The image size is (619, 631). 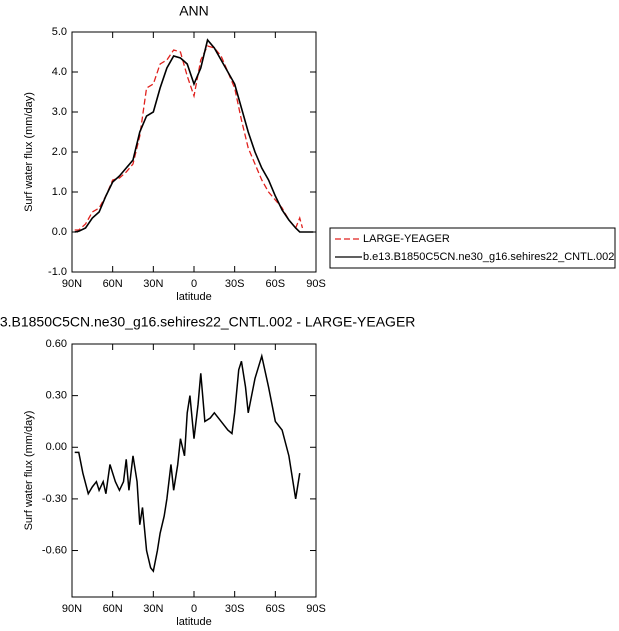 I want to click on y-tick-label: 0.60, so click(x=56, y=344).